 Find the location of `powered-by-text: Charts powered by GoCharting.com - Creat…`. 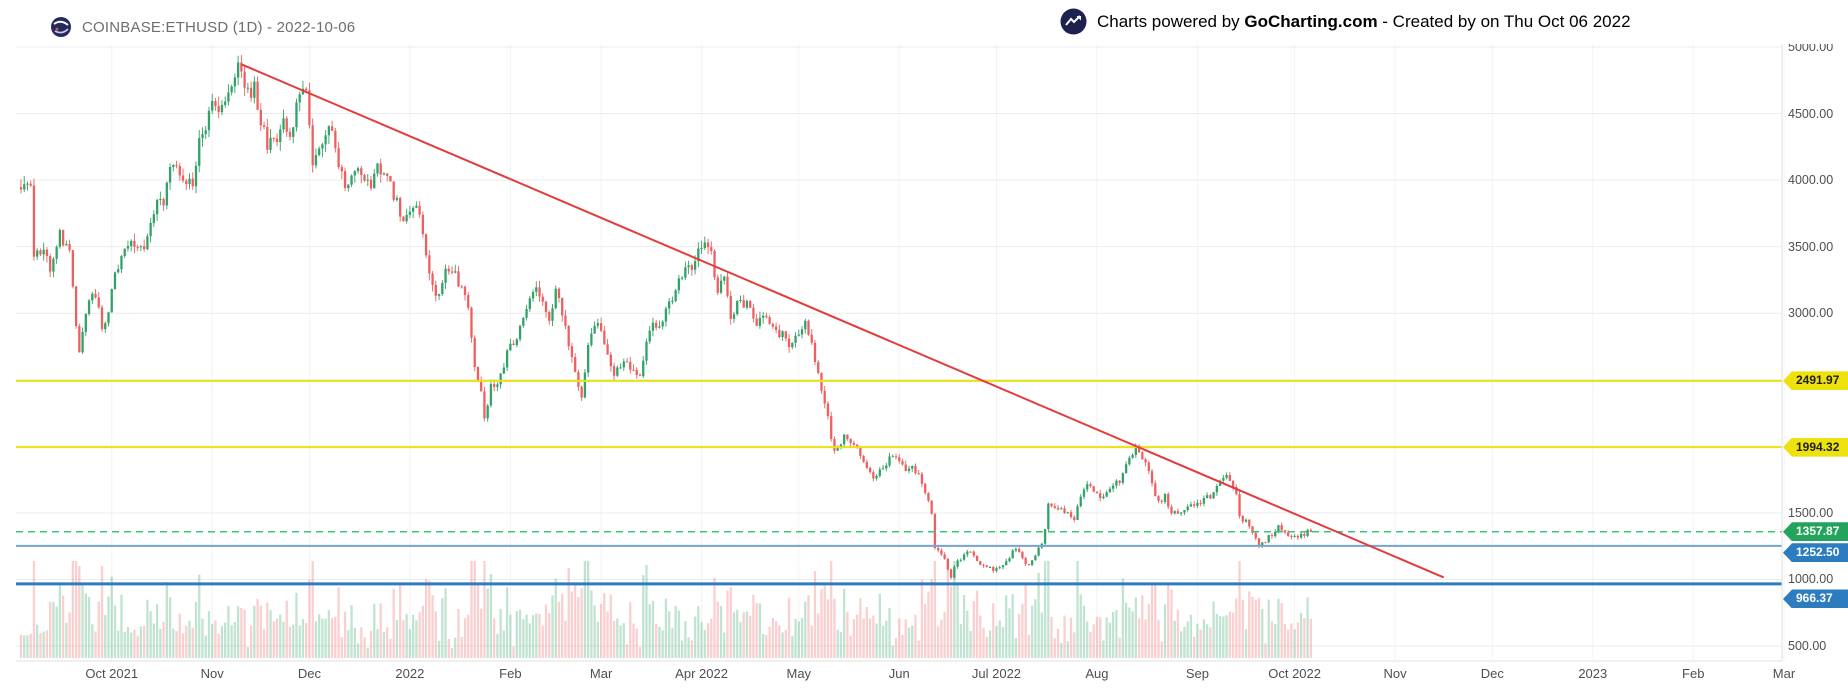

powered-by-text: Charts powered by GoCharting.com - Creat… is located at coordinates (1364, 22).